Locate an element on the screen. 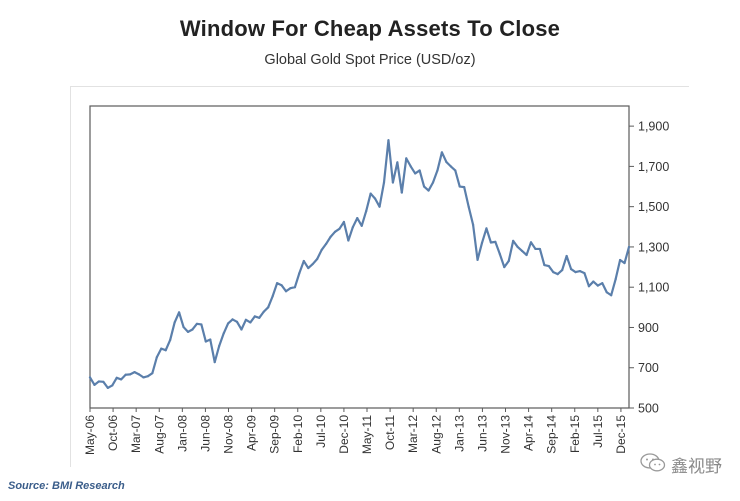 This screenshot has width=740, height=501. x-tick-label: May-06 is located at coordinates (90, 435).